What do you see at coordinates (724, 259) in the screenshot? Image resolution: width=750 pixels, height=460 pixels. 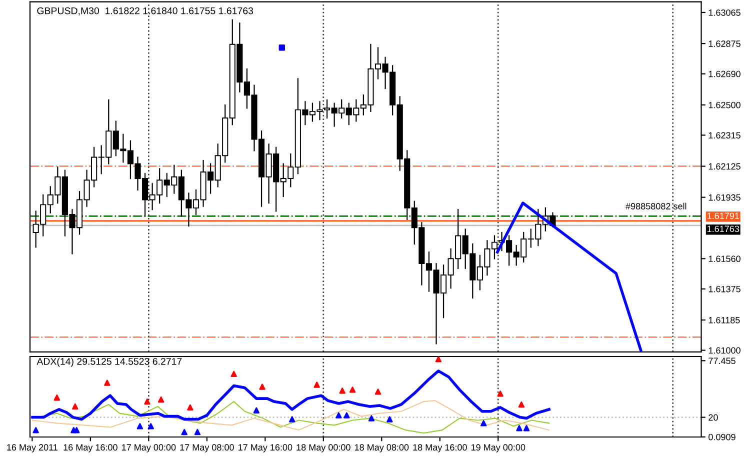 I see `y-tick-label: 1.61560` at bounding box center [724, 259].